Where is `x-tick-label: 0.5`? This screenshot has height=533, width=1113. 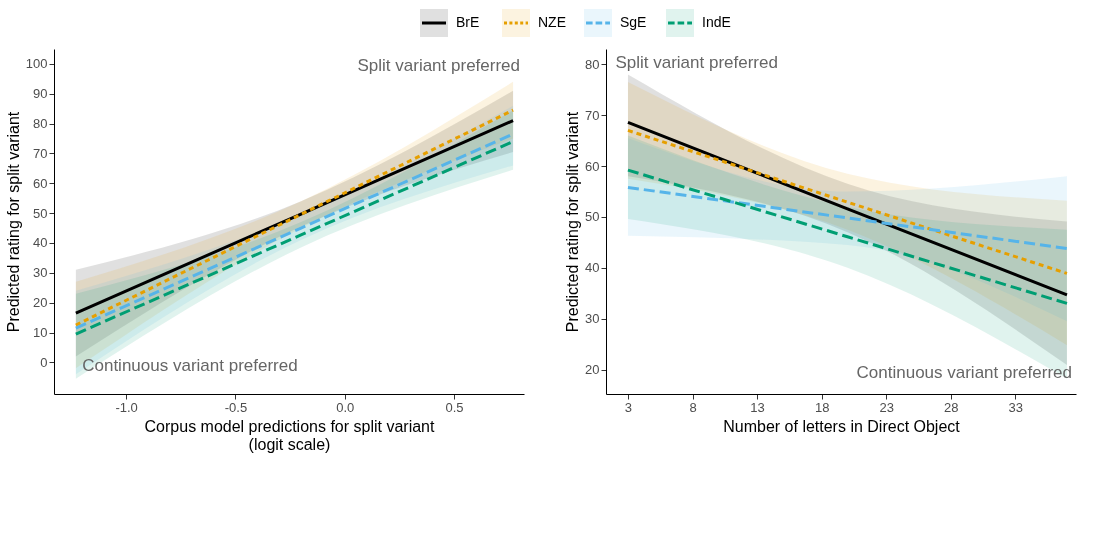
x-tick-label: 0.5 is located at coordinates (454, 407).